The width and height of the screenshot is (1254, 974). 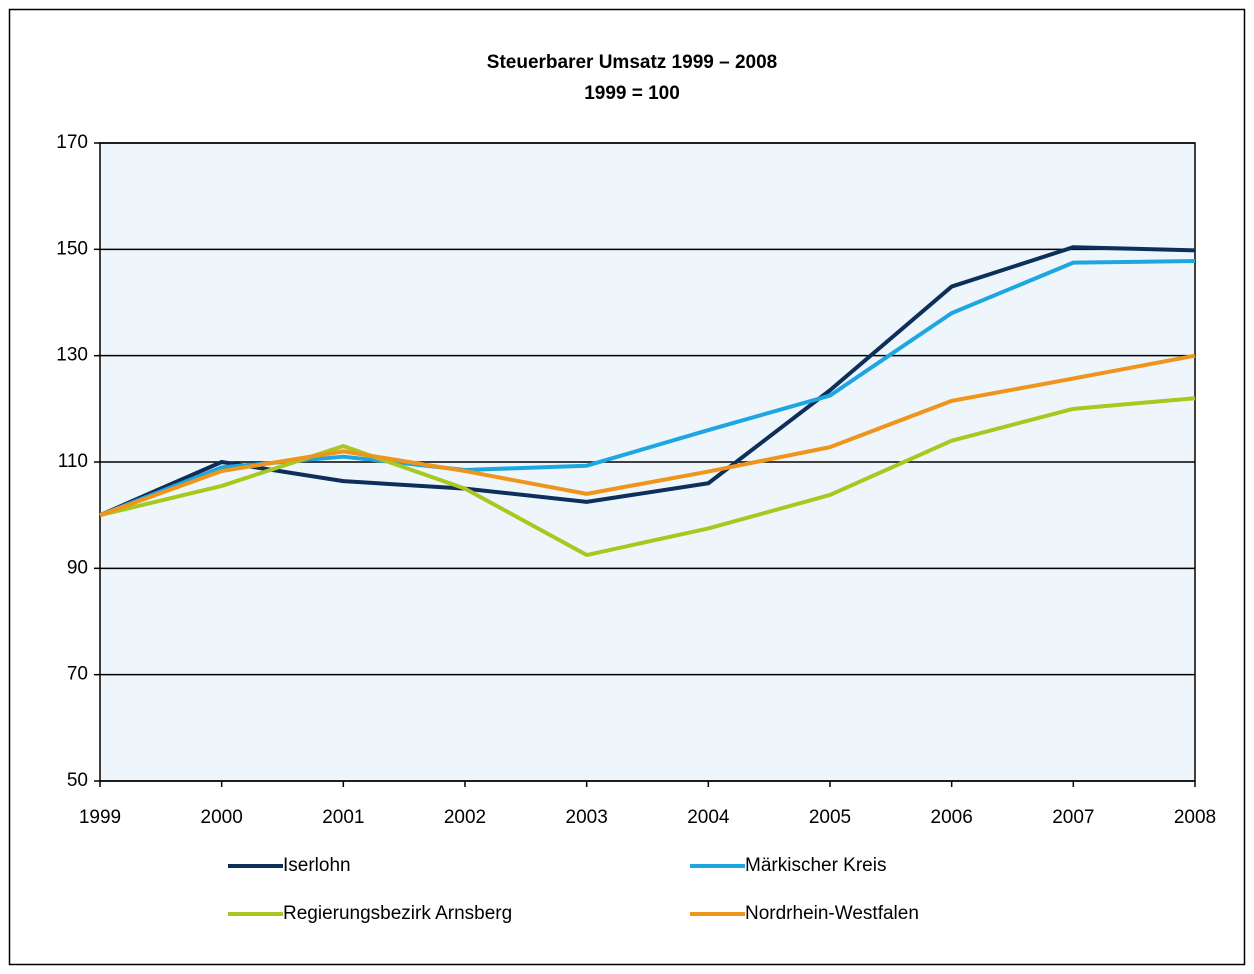 I want to click on x-tick-label: 2005, so click(x=830, y=817).